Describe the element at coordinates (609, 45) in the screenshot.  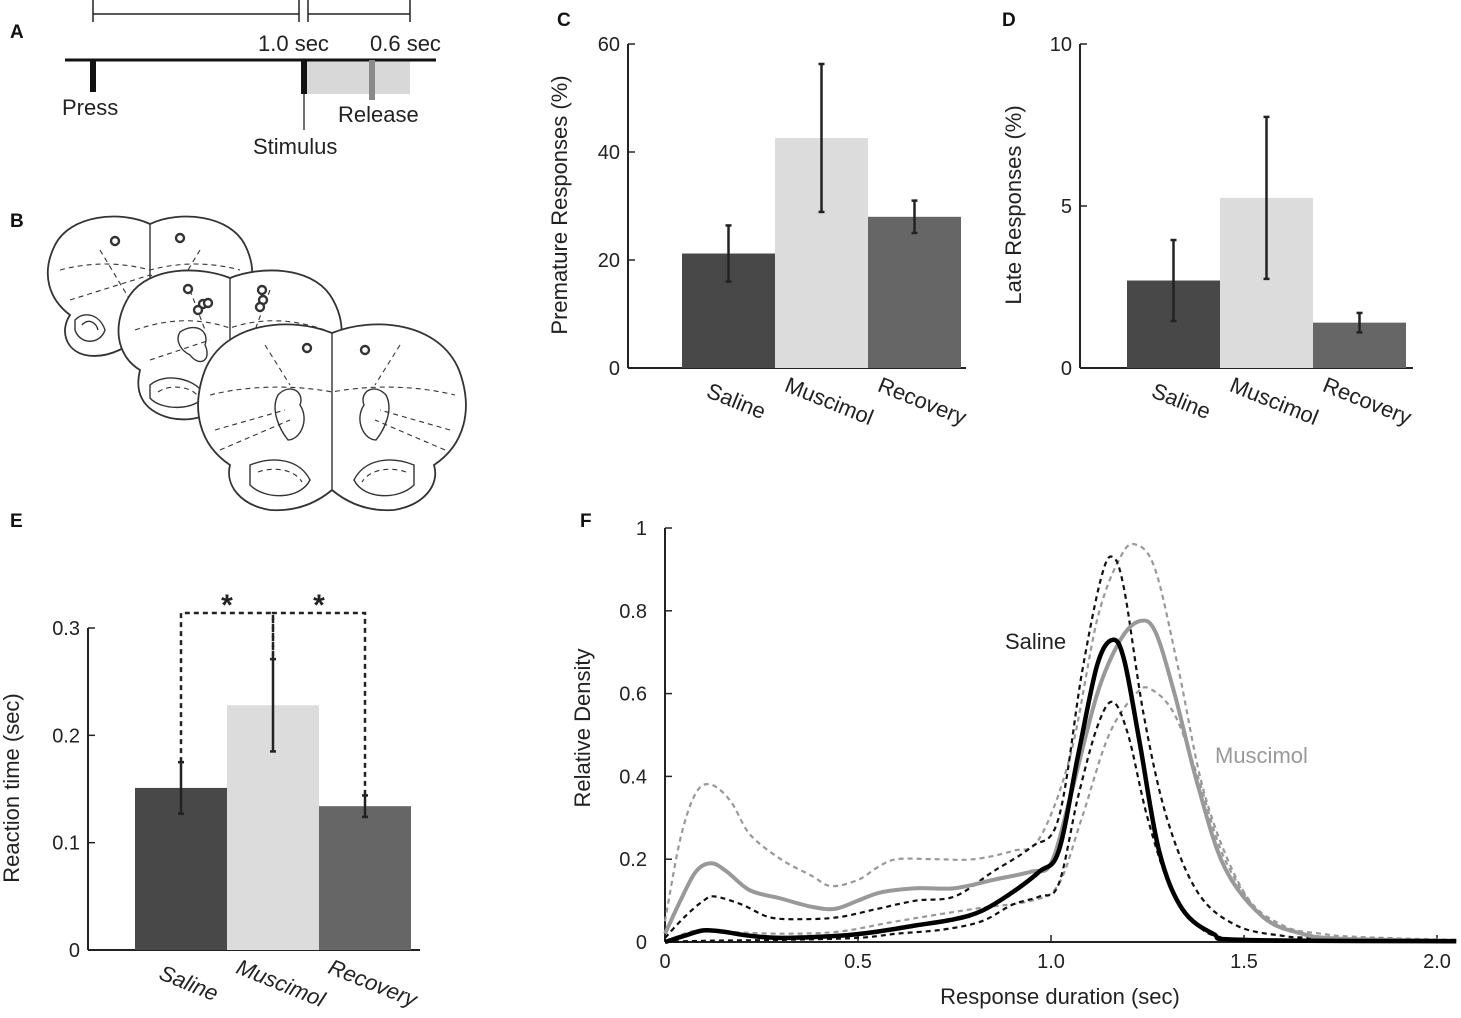
I see `y-tick-label: 60` at that location.